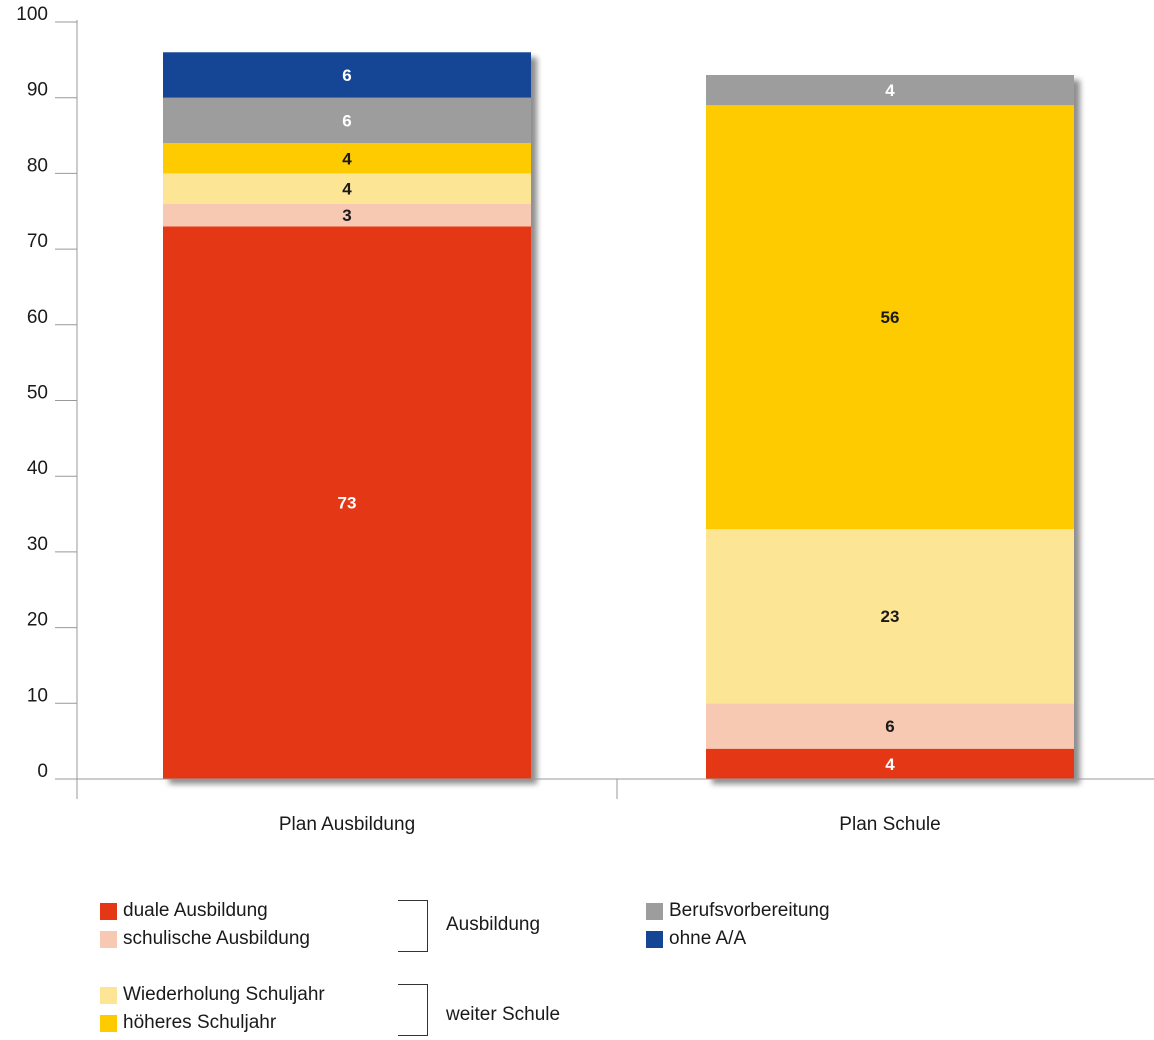 The width and height of the screenshot is (1154, 1040). What do you see at coordinates (493, 924) in the screenshot?
I see `legend-group-label: Ausbildung` at bounding box center [493, 924].